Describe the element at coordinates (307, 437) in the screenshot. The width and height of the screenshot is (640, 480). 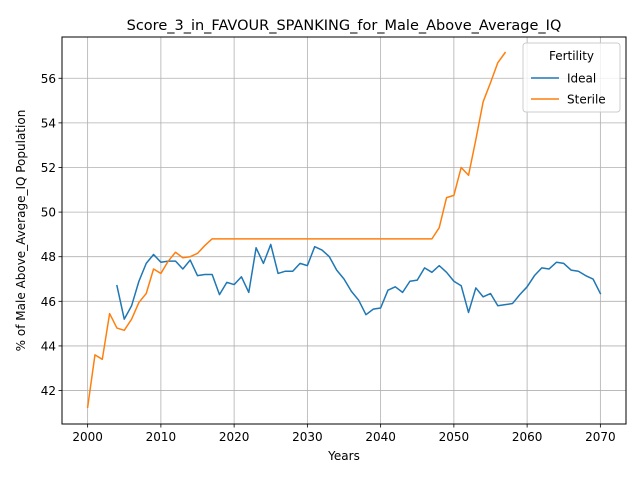
I see `x-tick-label: 2030` at that location.